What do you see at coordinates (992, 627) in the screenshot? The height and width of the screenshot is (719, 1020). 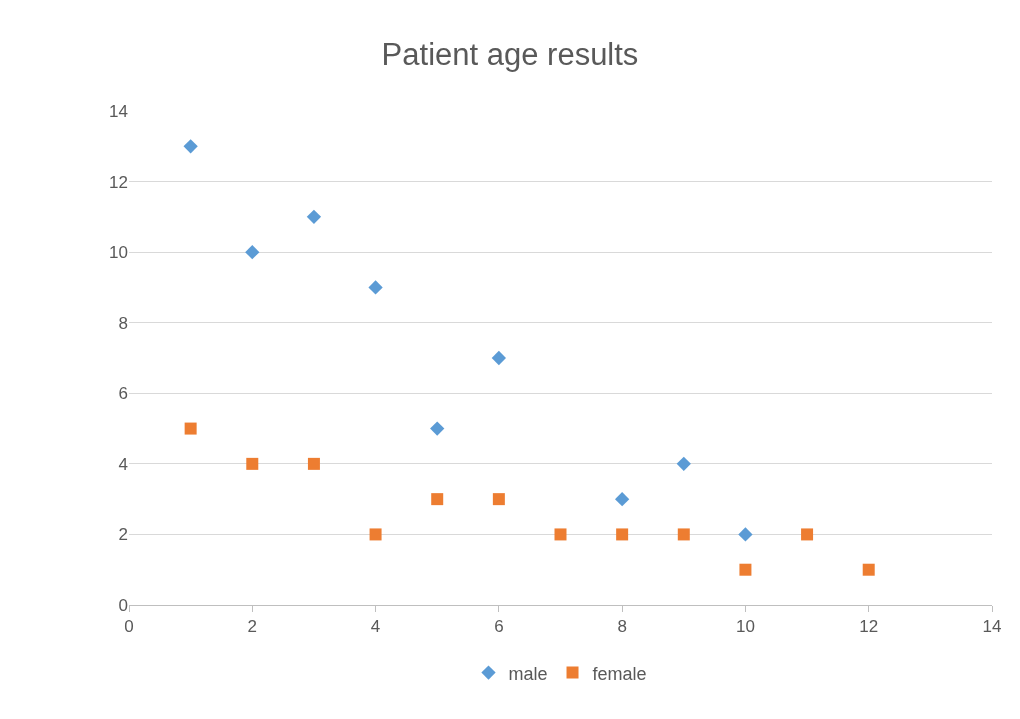 I see `x-tick-label: 14` at bounding box center [992, 627].